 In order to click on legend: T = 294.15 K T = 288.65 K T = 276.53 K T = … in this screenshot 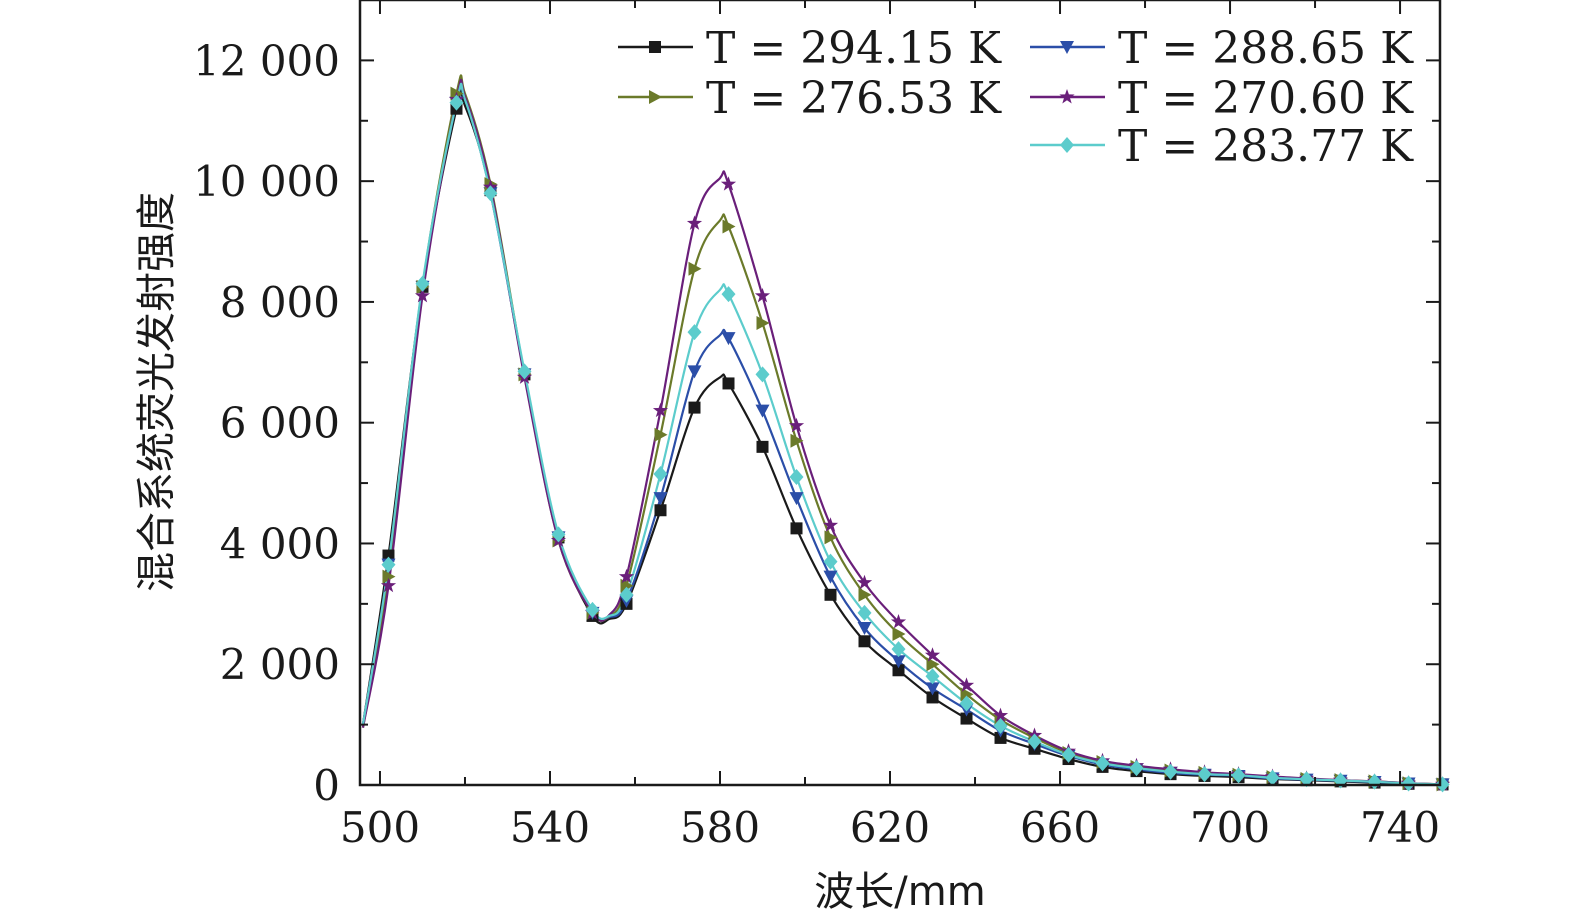, I will do `click(1016, 97)`.